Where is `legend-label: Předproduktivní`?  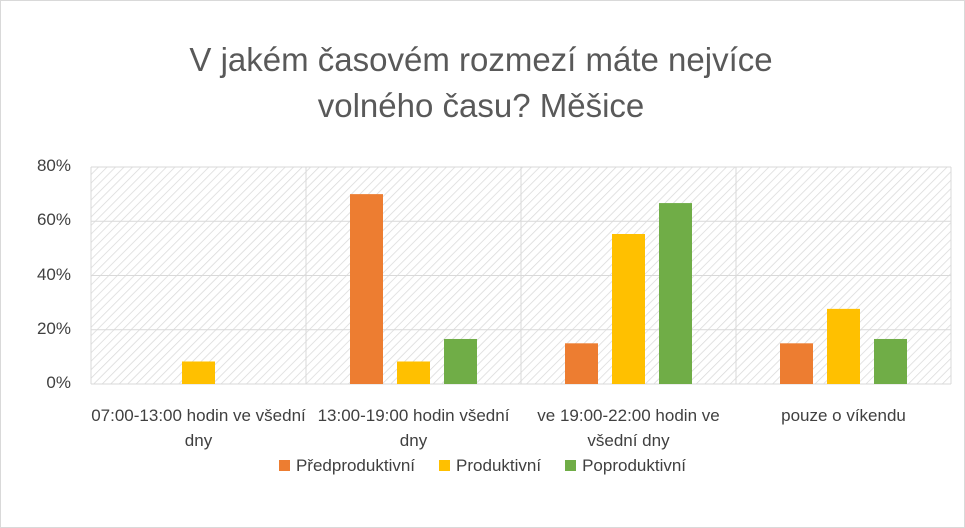 legend-label: Předproduktivní is located at coordinates (355, 465).